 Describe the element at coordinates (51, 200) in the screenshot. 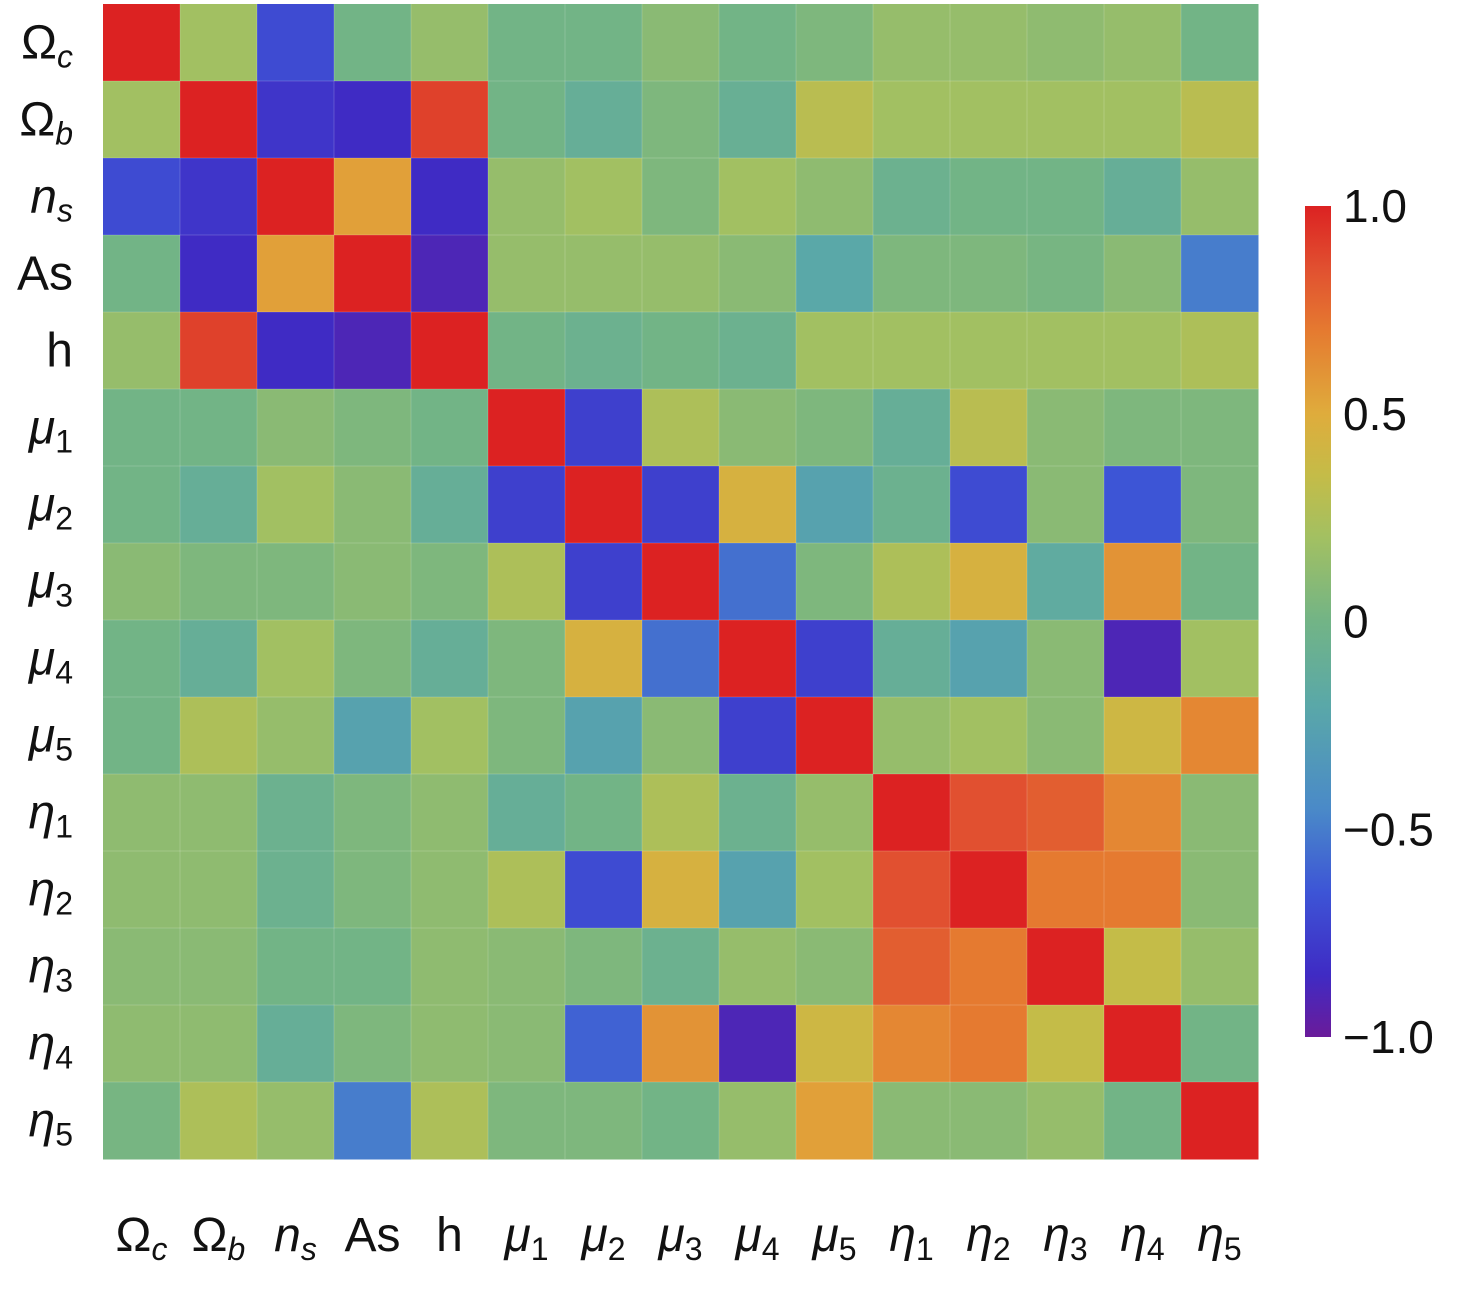

I see `row-label-n_s: ns` at that location.